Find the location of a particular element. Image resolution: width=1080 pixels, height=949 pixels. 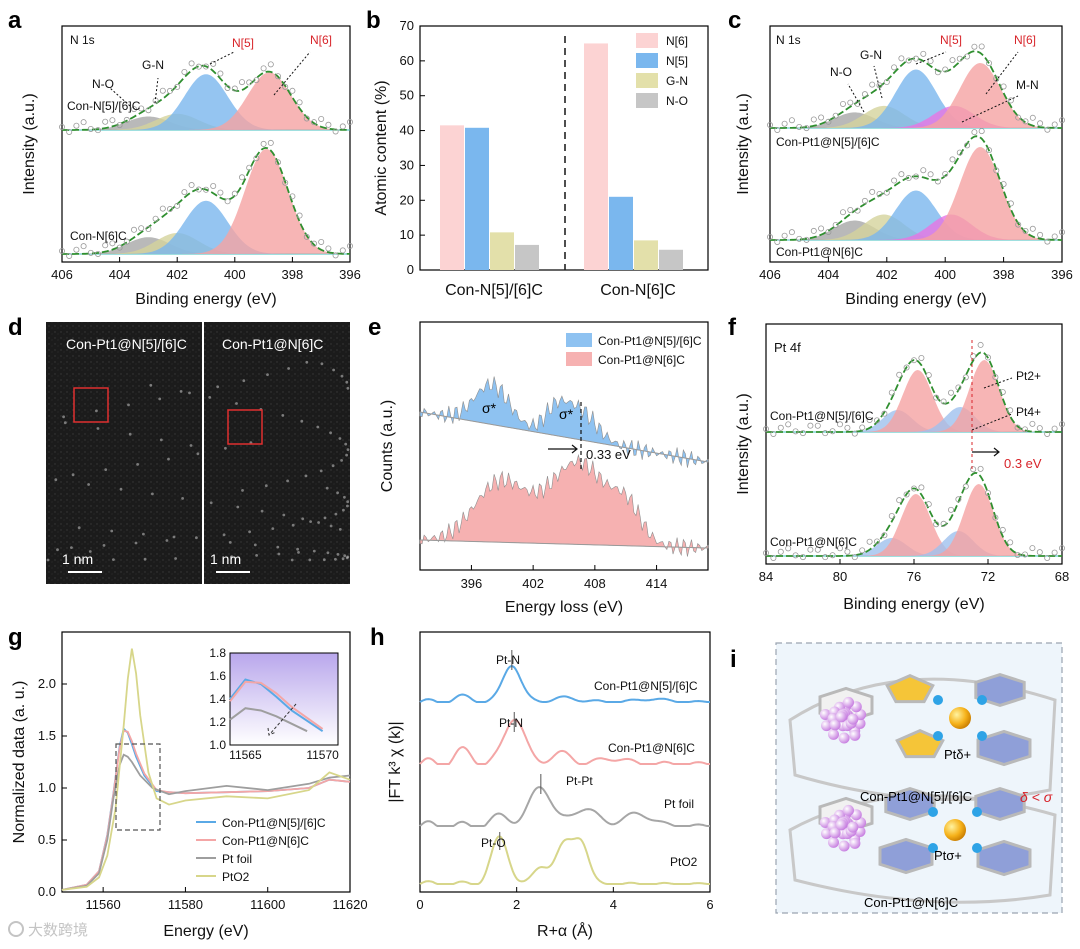

panel-h-label-ptpt: Pt-Pt is located at coordinates (579, 781).